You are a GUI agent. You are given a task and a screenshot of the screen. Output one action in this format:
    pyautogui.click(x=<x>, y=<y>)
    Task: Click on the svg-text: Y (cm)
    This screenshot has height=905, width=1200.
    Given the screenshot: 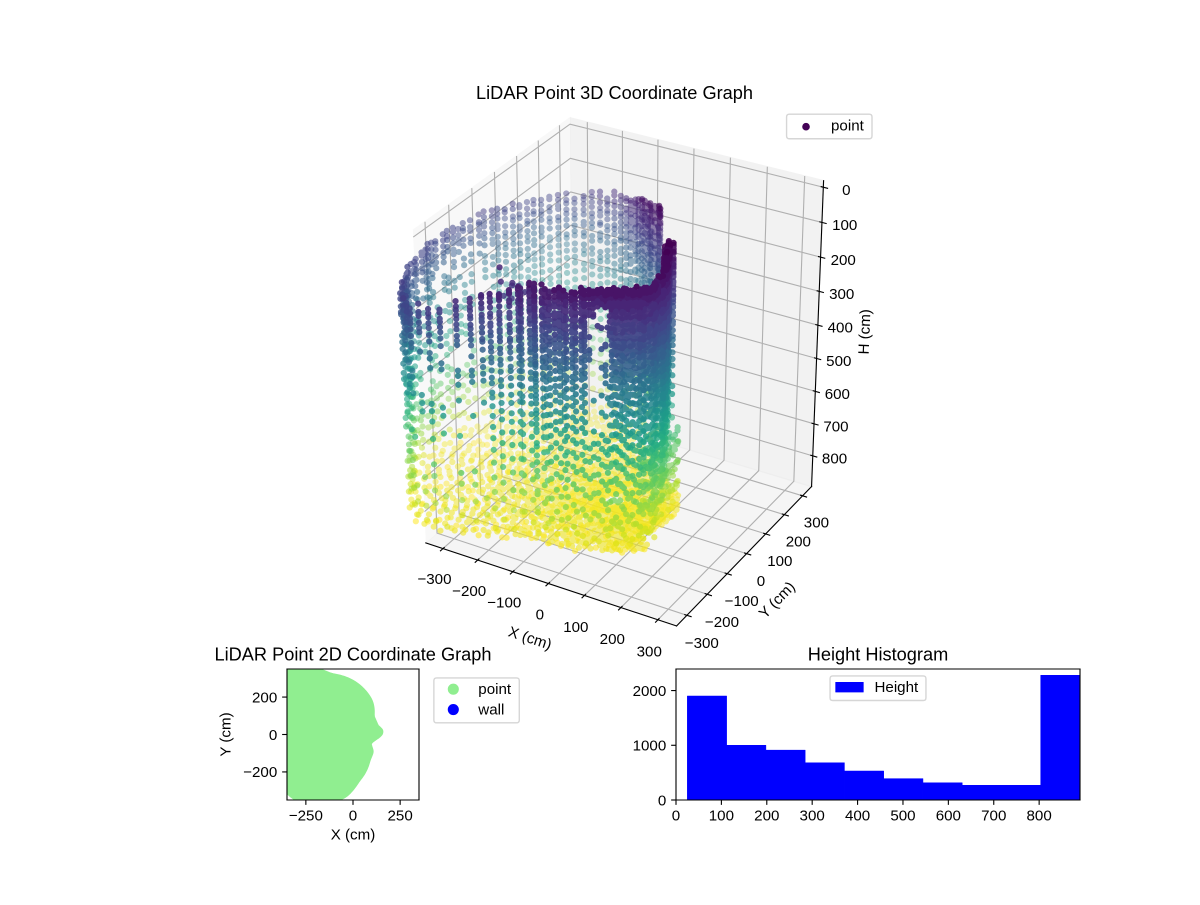 What is the action you would take?
    pyautogui.click(x=226, y=734)
    